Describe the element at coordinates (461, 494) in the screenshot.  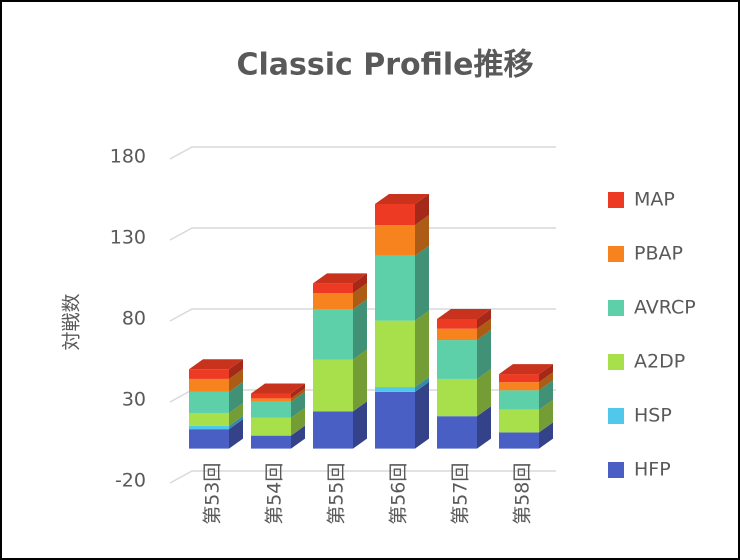
I see `x-tick-label: 第57回` at that location.